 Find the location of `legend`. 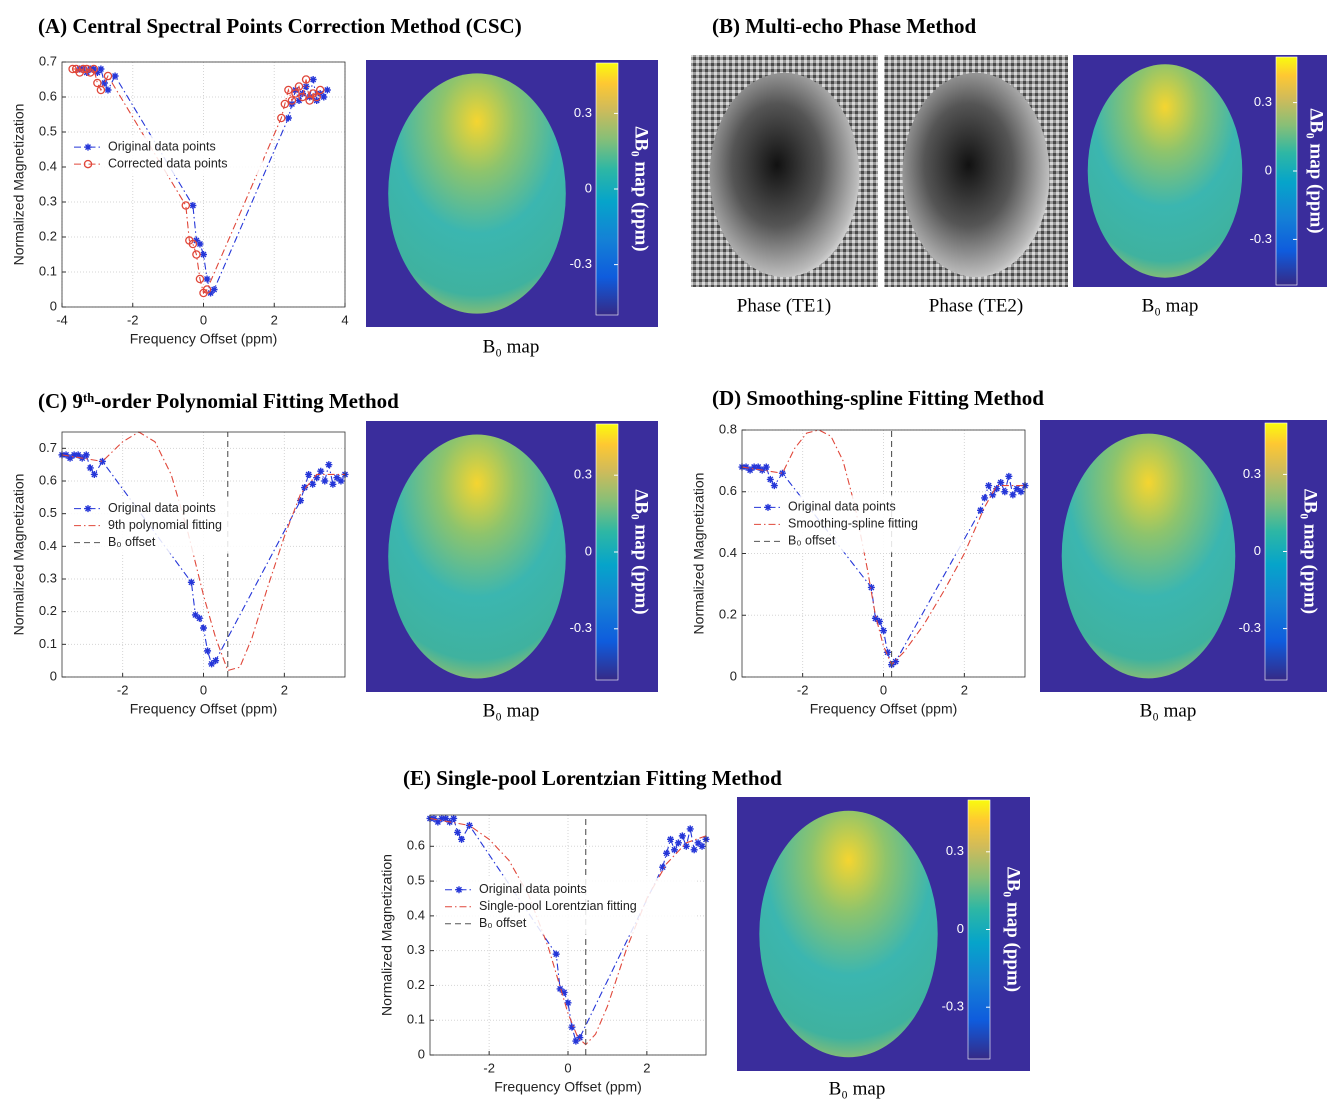

legend is located at coordinates (568, 906).